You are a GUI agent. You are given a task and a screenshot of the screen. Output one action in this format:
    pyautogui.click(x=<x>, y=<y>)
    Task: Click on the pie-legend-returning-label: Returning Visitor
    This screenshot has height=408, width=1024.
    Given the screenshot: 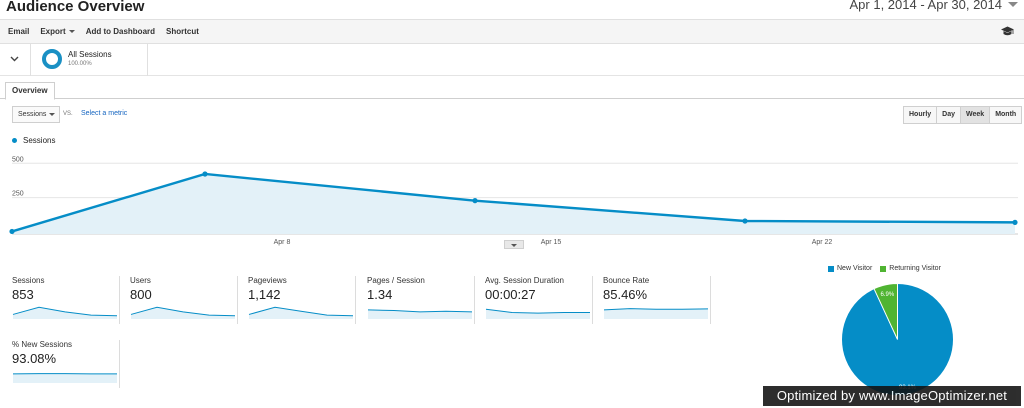 What is the action you would take?
    pyautogui.click(x=915, y=268)
    